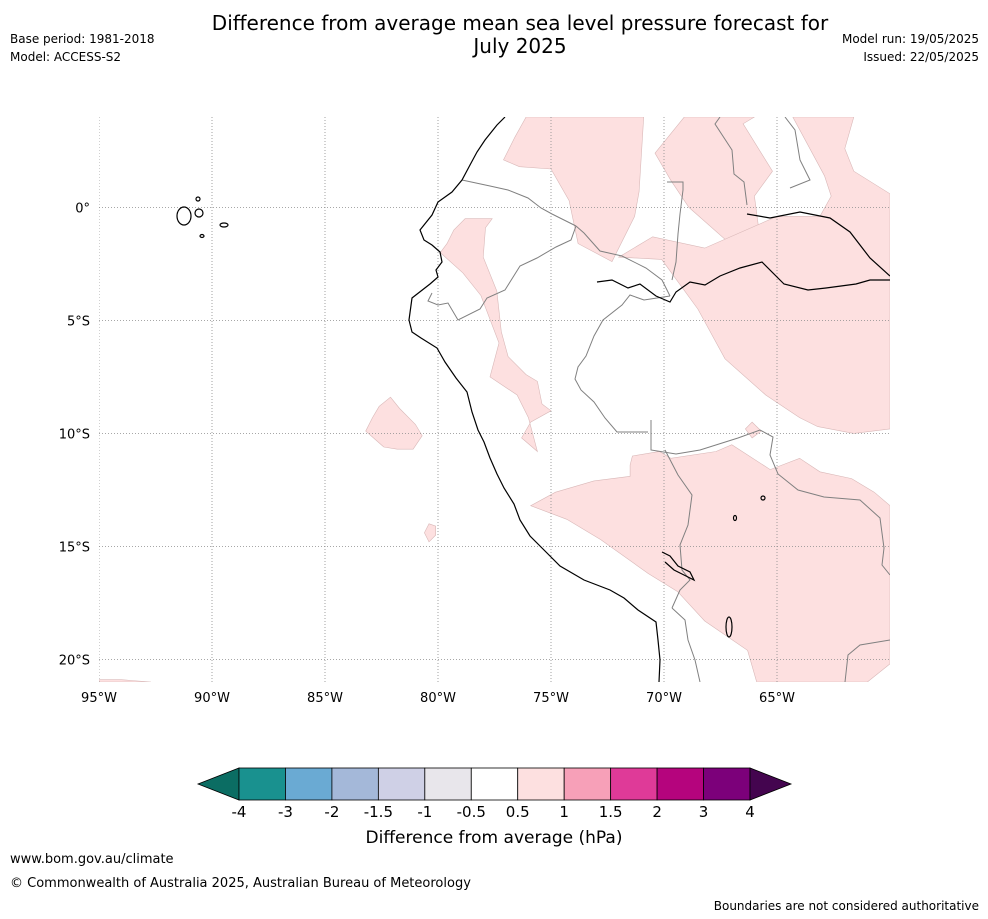 The width and height of the screenshot is (988, 919). What do you see at coordinates (325, 698) in the screenshot?
I see `lon-tick-label: 85°W` at bounding box center [325, 698].